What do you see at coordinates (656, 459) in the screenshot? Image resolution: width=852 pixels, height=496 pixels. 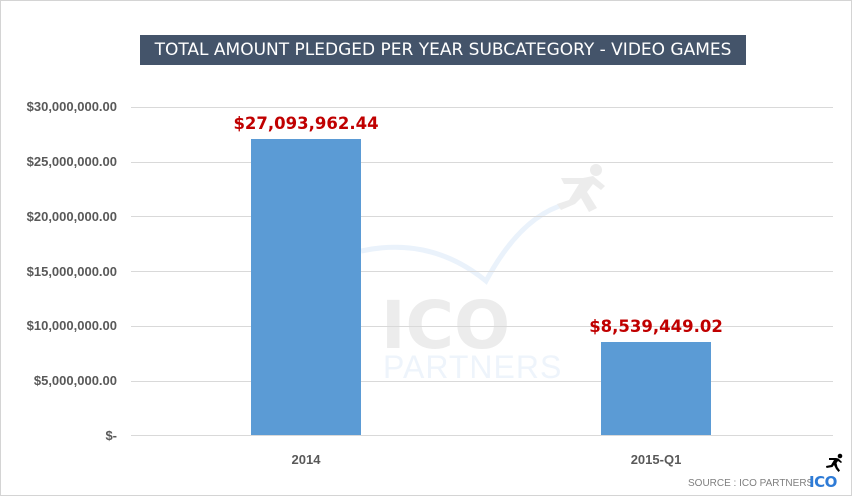 I see `x-tick-label: 2015-Q1` at bounding box center [656, 459].